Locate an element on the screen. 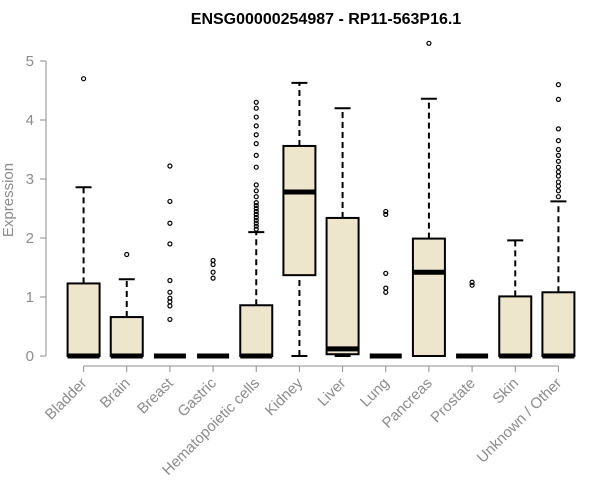  y-axis: 0 1 2 3 4 5 is located at coordinates (36, 209).